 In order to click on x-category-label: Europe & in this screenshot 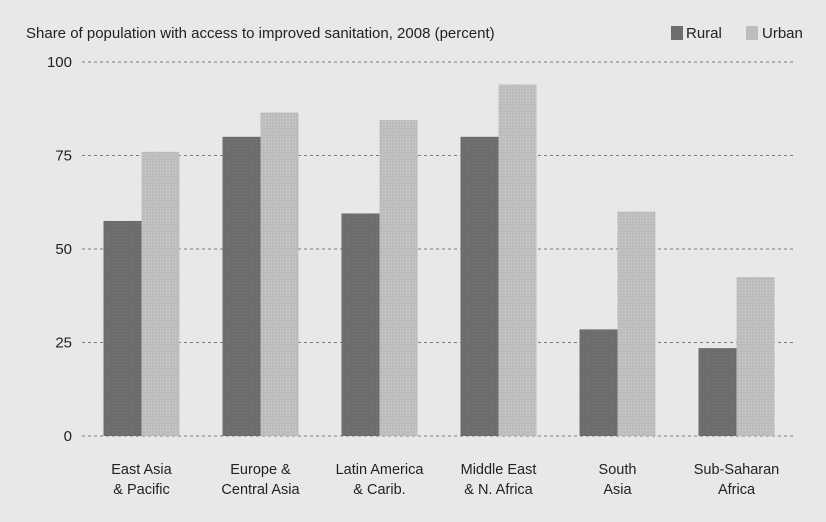, I will do `click(260, 470)`.